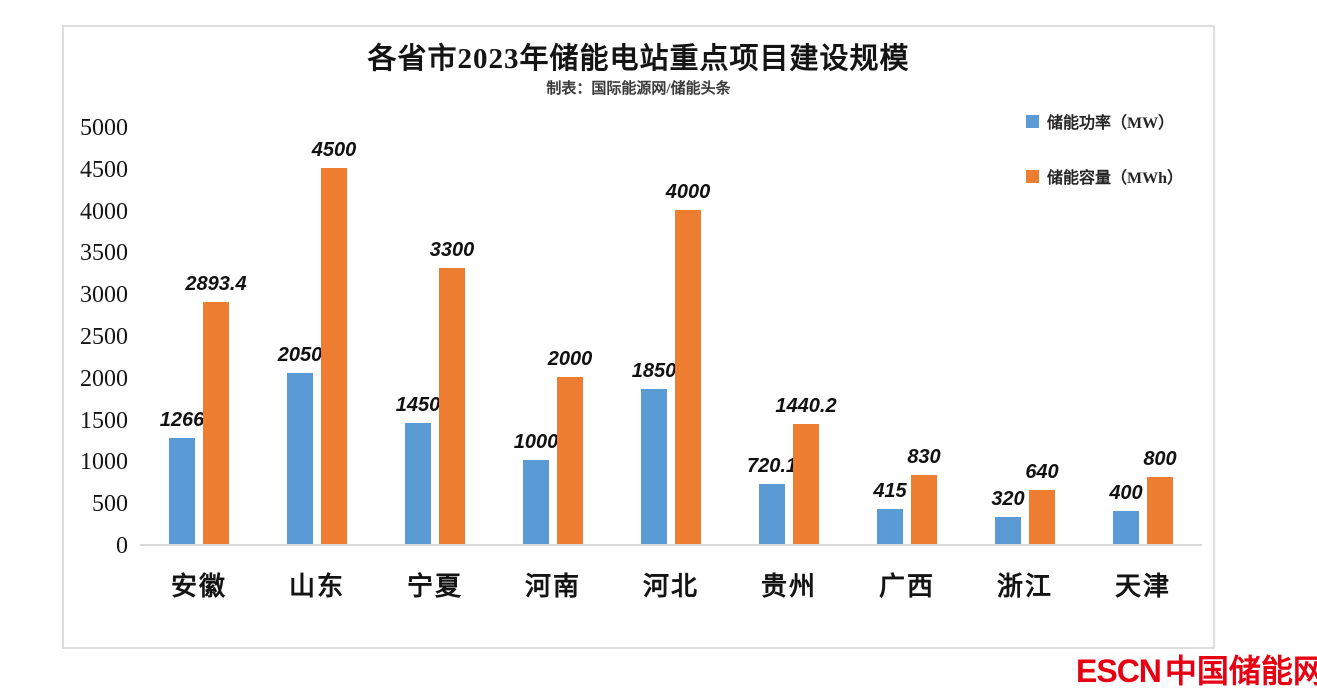 The image size is (1317, 699). I want to click on bar-value-label: 3300, so click(452, 250).